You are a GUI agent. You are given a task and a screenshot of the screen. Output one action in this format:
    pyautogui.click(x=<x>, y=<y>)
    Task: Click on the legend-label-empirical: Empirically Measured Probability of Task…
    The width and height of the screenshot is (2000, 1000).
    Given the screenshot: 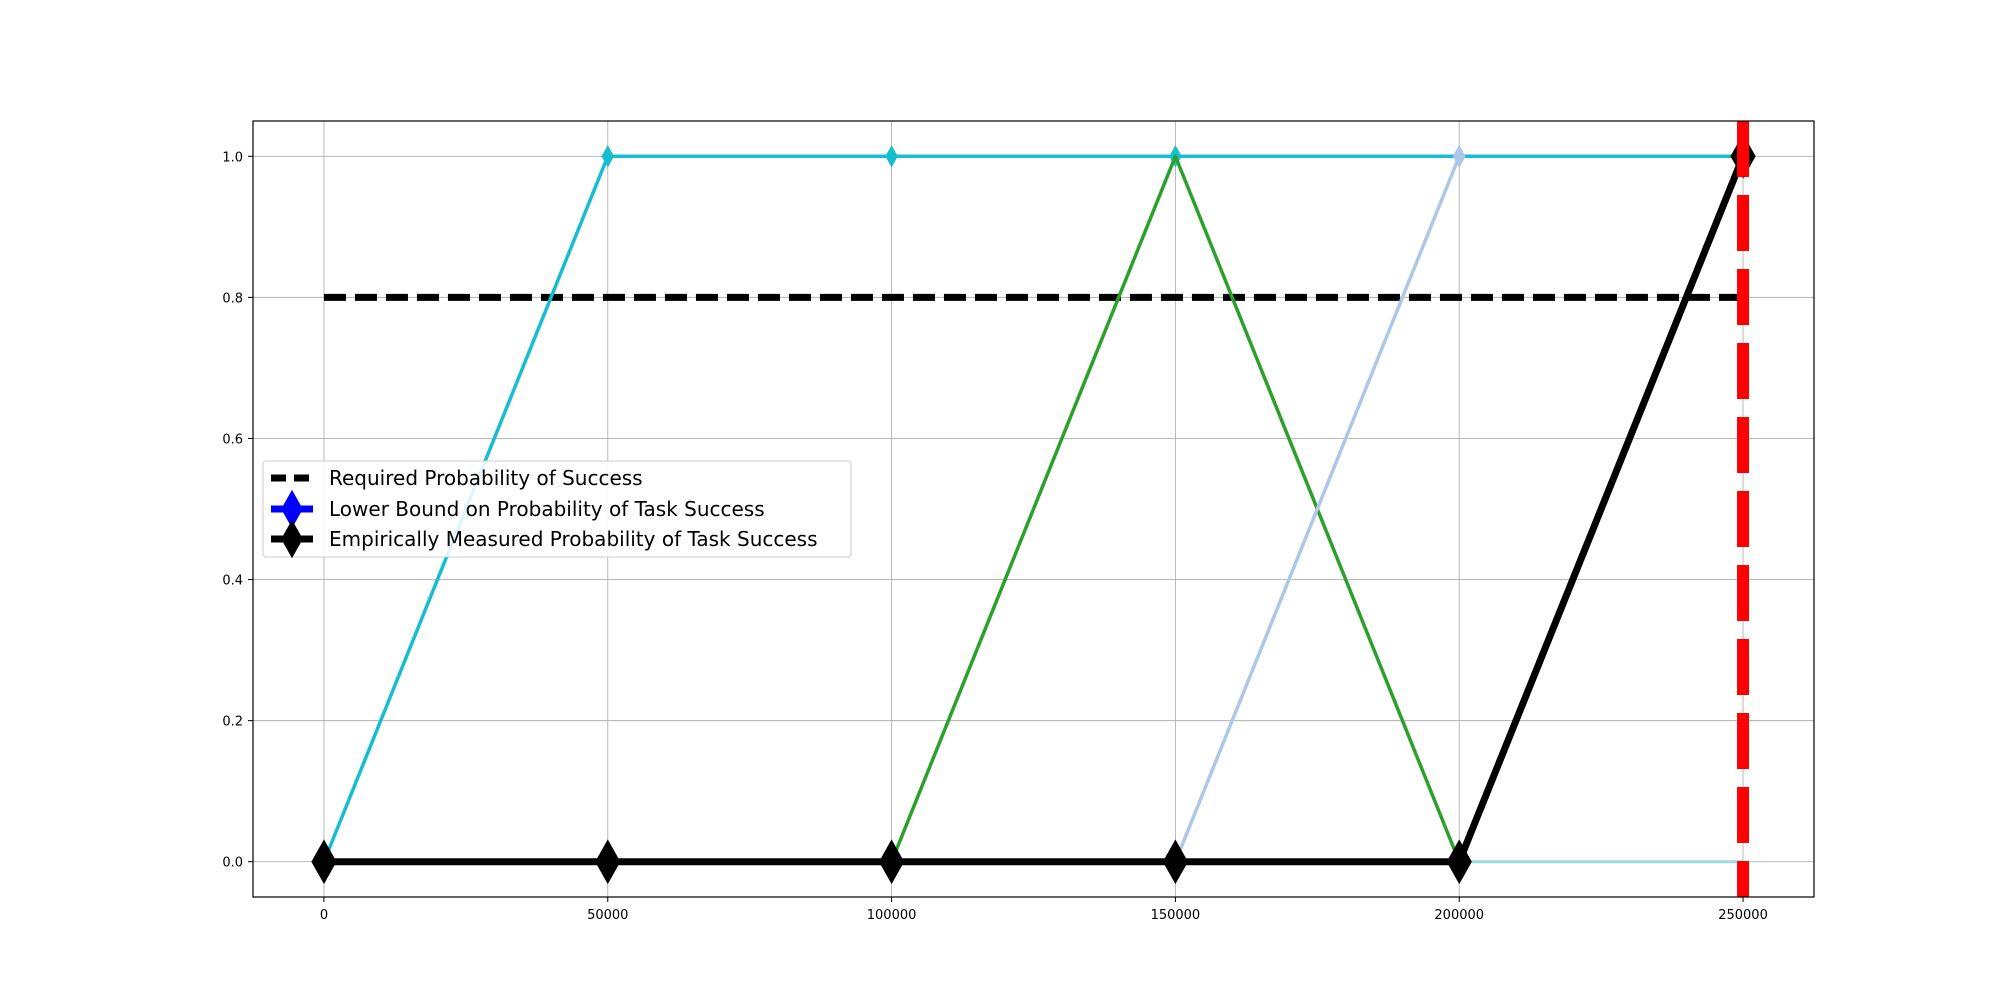 What is the action you would take?
    pyautogui.click(x=573, y=539)
    